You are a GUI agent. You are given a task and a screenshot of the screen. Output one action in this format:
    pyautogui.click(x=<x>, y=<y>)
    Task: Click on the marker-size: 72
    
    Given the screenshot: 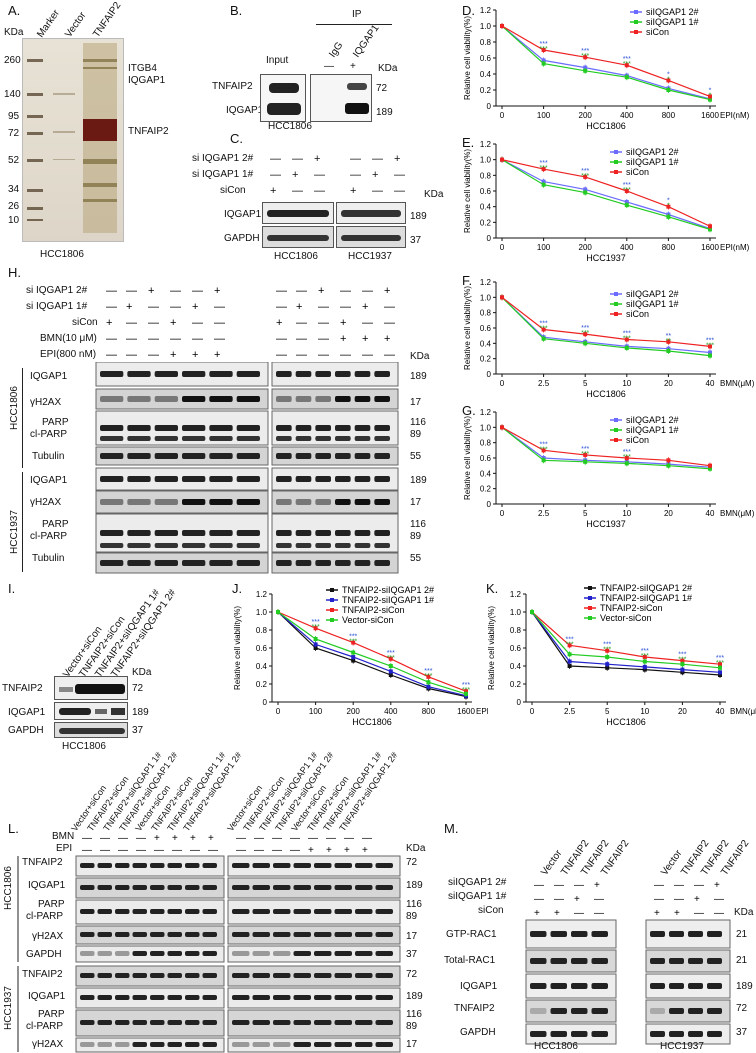 What is the action you would take?
    pyautogui.click(x=14, y=133)
    